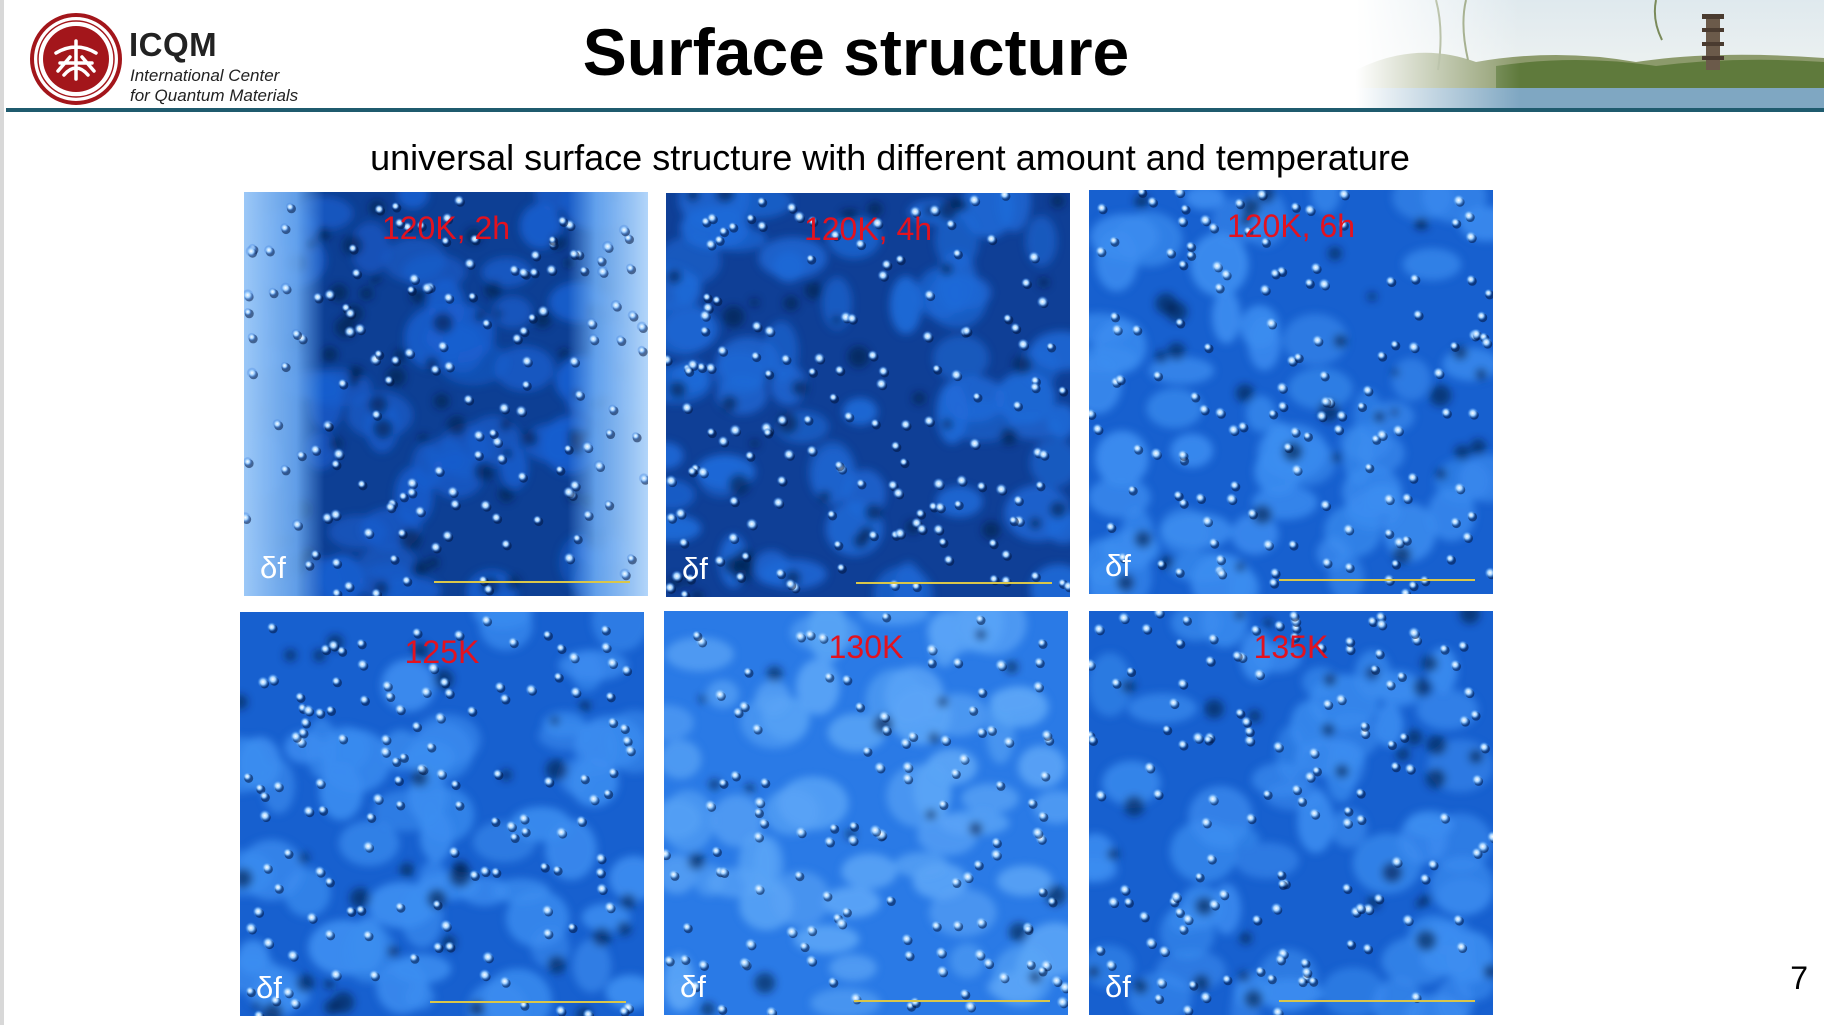 Image resolution: width=1824 pixels, height=1025 pixels. I want to click on panel-condition-label: 120K, 2h, so click(446, 228).